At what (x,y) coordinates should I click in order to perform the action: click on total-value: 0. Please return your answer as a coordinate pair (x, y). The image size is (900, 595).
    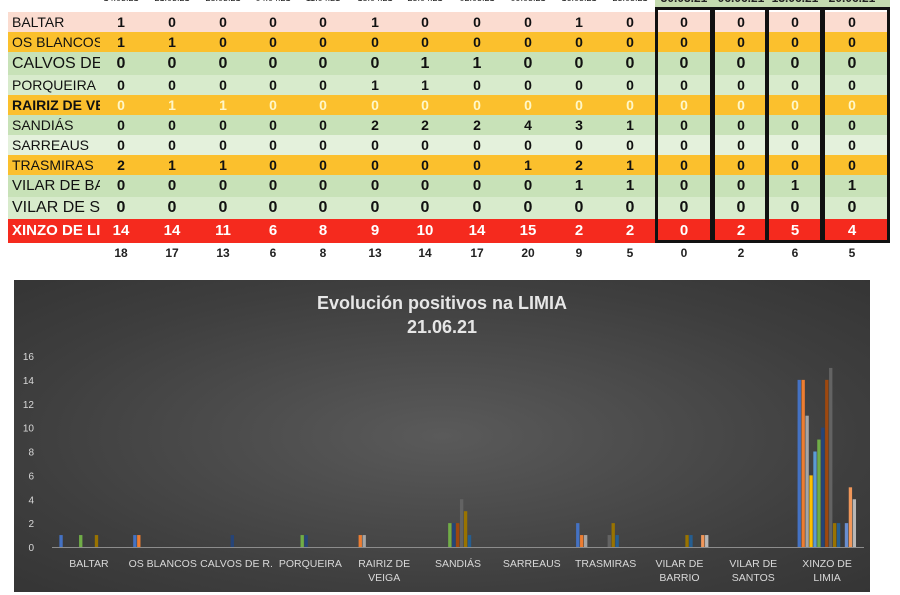
    Looking at the image, I should click on (684, 253).